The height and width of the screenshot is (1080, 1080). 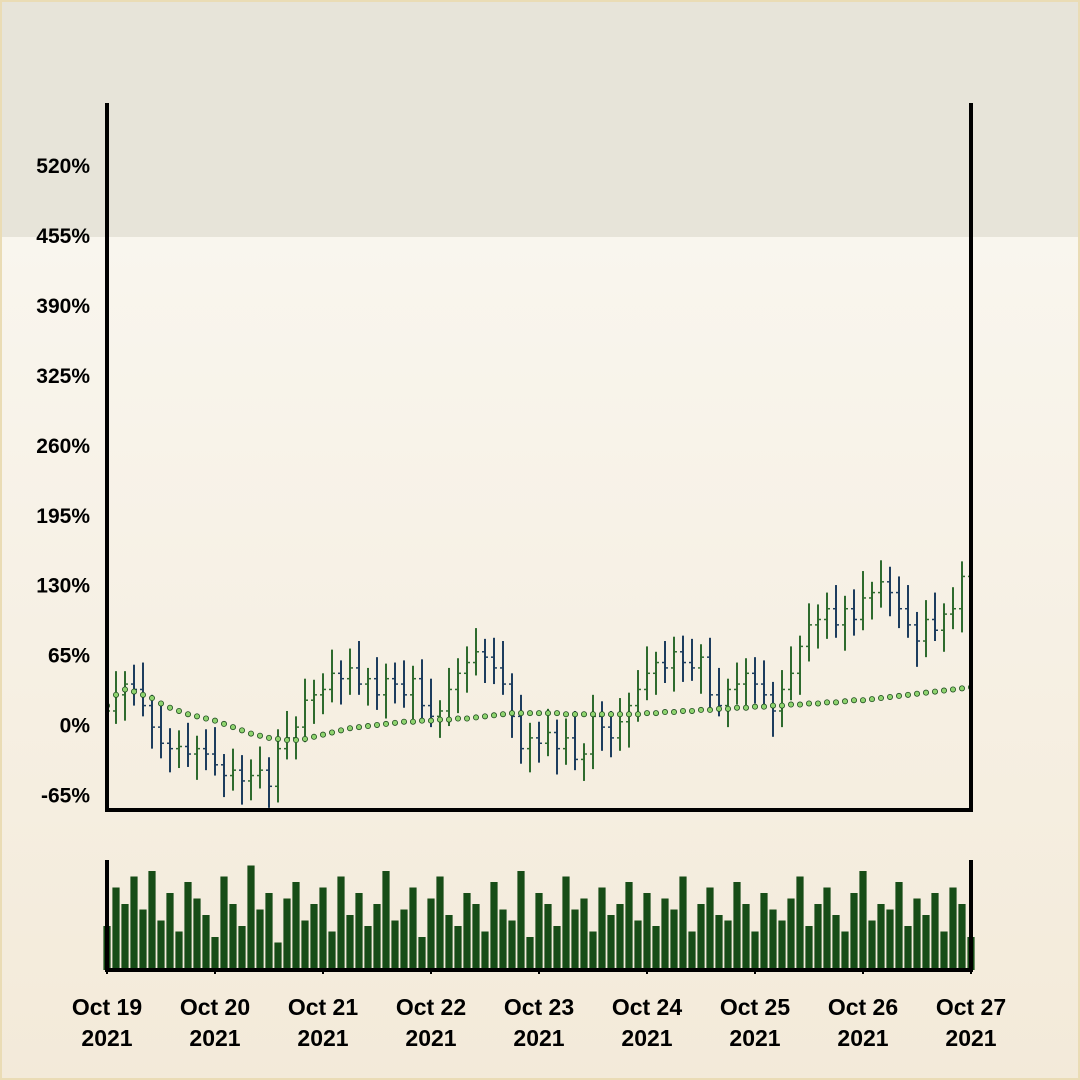 What do you see at coordinates (63, 586) in the screenshot?
I see `y-tick-label: 130%` at bounding box center [63, 586].